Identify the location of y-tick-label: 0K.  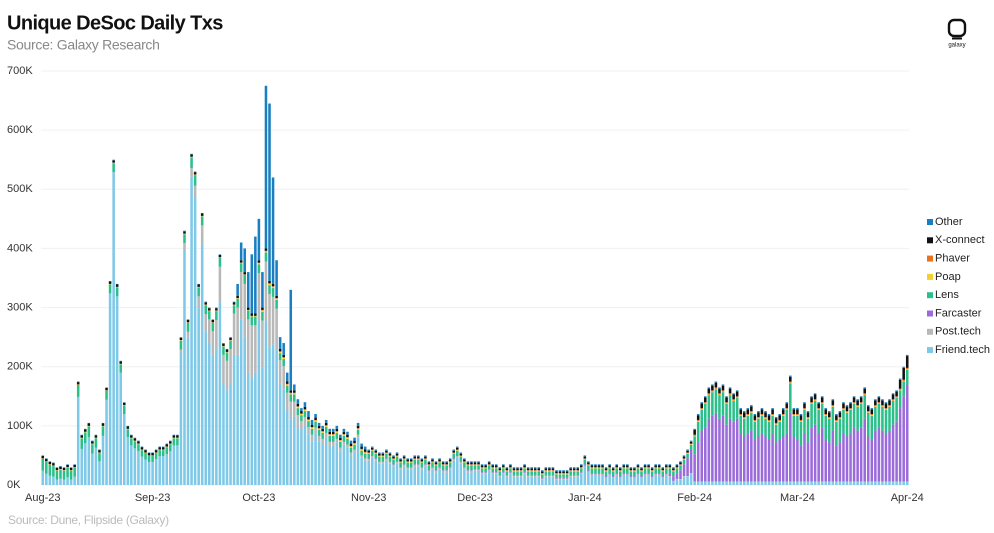
(14, 485).